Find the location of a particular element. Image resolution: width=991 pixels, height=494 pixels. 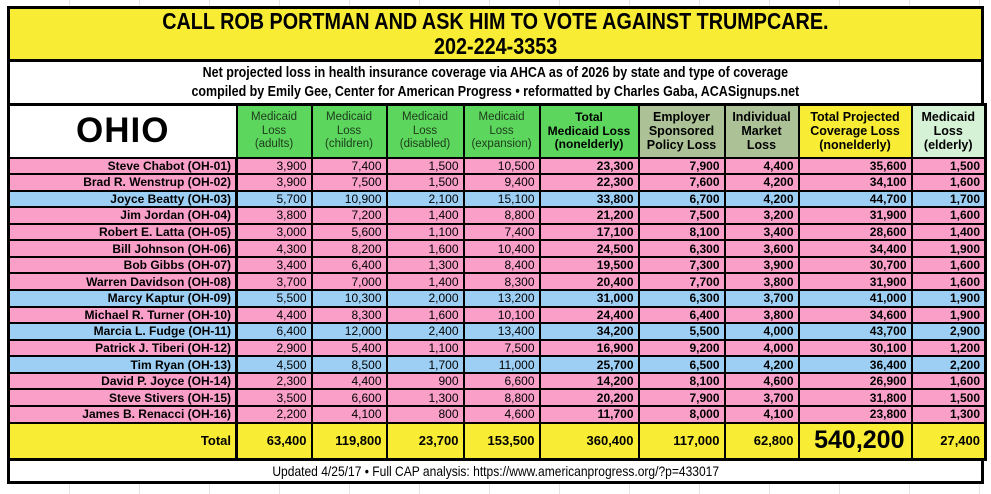

district-name: Michael R. Turner (OH-10) is located at coordinates (122, 315).